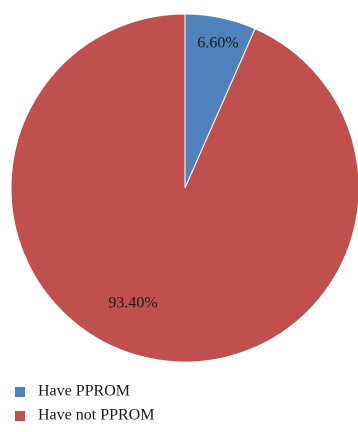 The width and height of the screenshot is (358, 432). I want to click on chart-legend: Have PPROM Have not PPROM, so click(84, 403).